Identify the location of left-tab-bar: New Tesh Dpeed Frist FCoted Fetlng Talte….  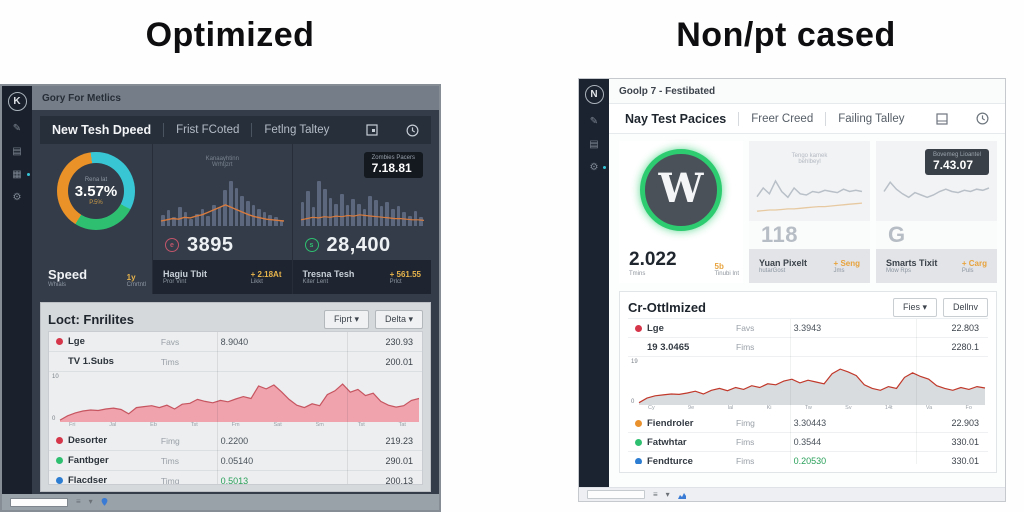
(235, 130).